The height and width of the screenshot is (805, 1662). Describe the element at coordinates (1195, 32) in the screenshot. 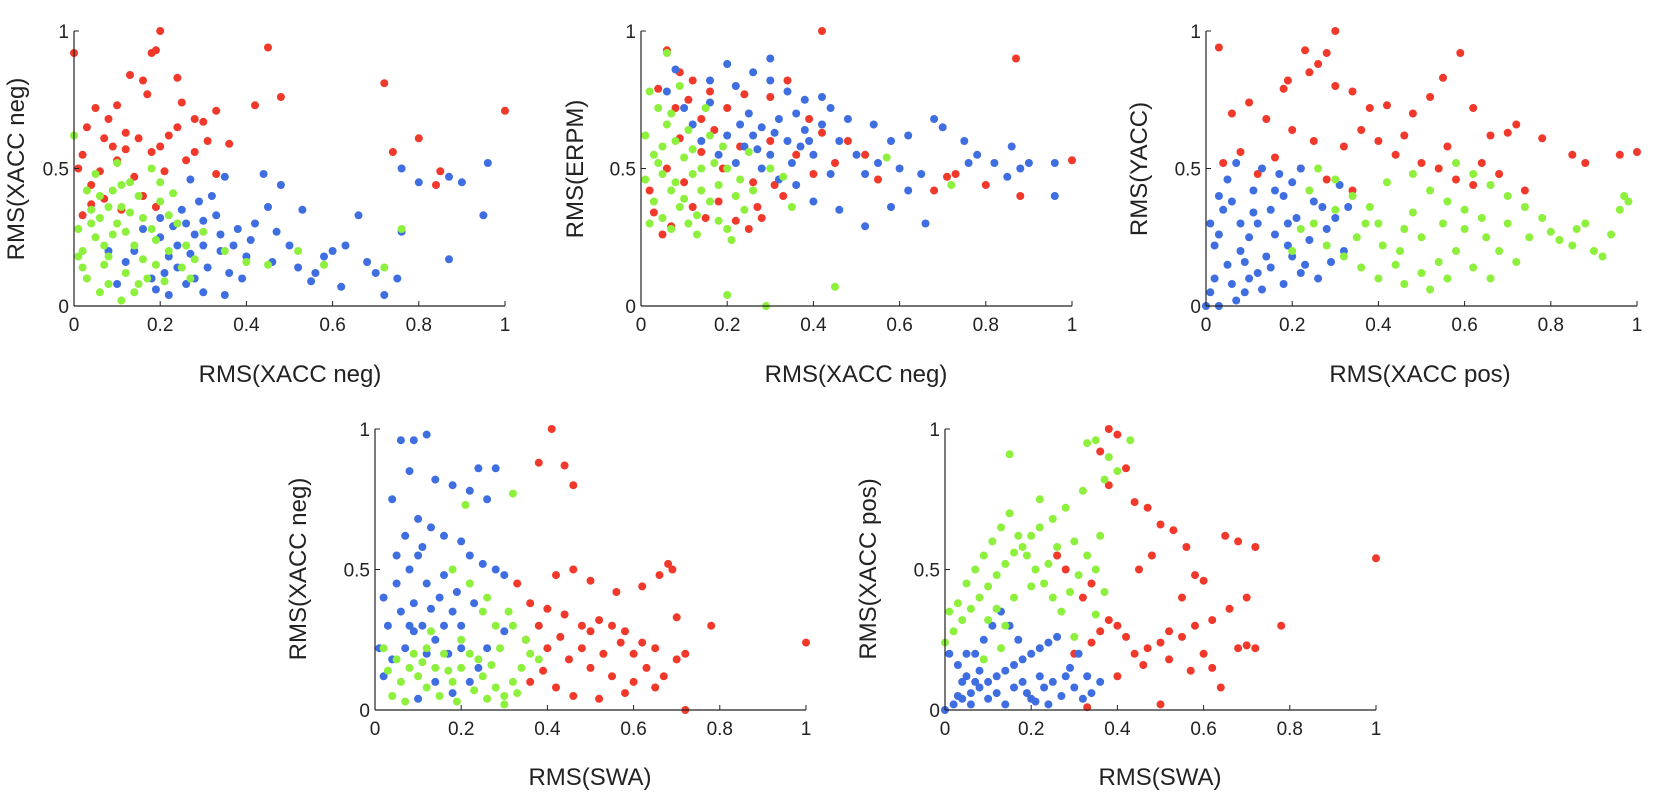

I see `y-tick-label: 1` at that location.